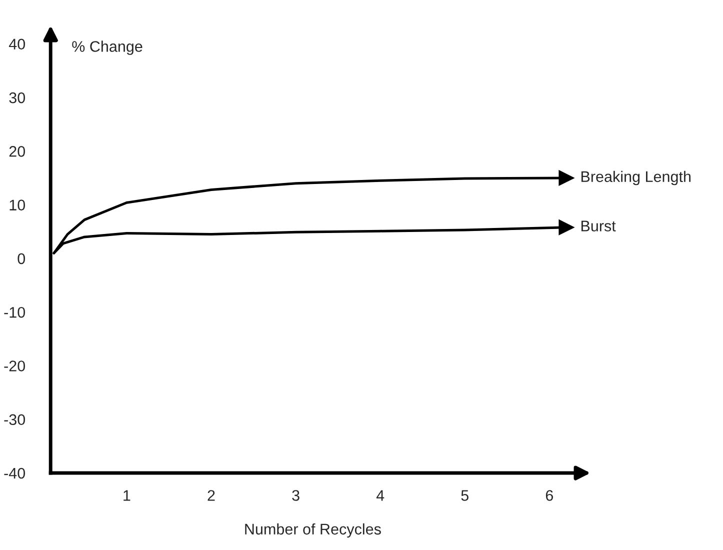  Describe the element at coordinates (211, 495) in the screenshot. I see `x-tick-label: 2` at that location.